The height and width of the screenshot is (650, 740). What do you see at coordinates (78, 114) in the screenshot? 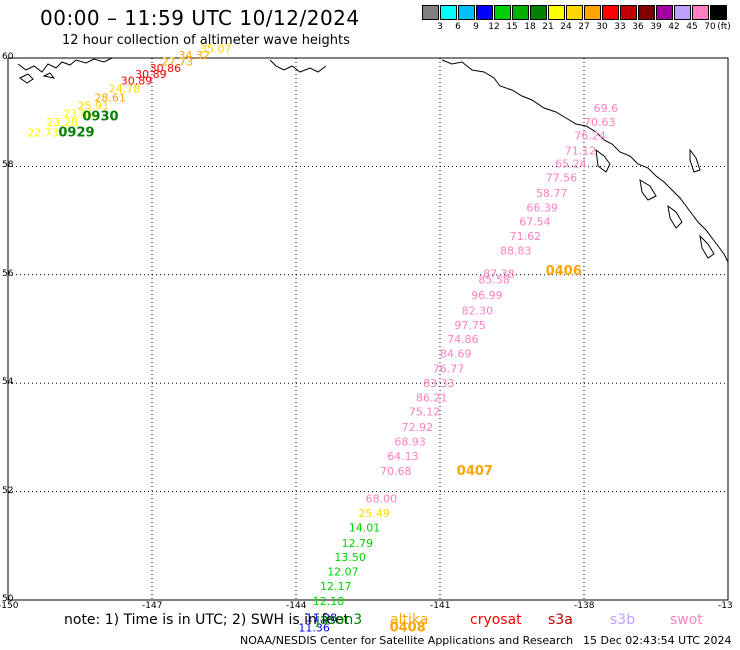
I see `wave-height-value: 23.81` at bounding box center [78, 114].